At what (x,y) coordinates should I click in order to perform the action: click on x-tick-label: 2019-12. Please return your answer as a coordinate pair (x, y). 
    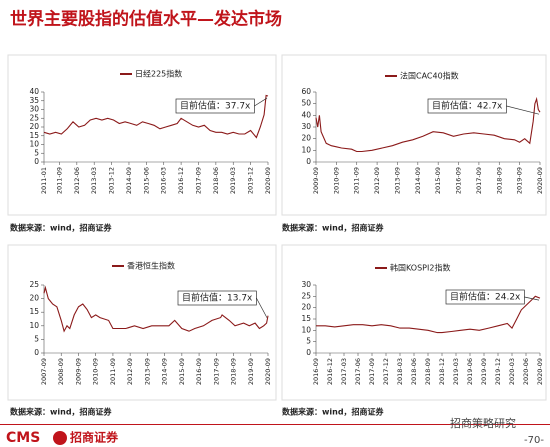
    Looking at the image, I should click on (251, 180).